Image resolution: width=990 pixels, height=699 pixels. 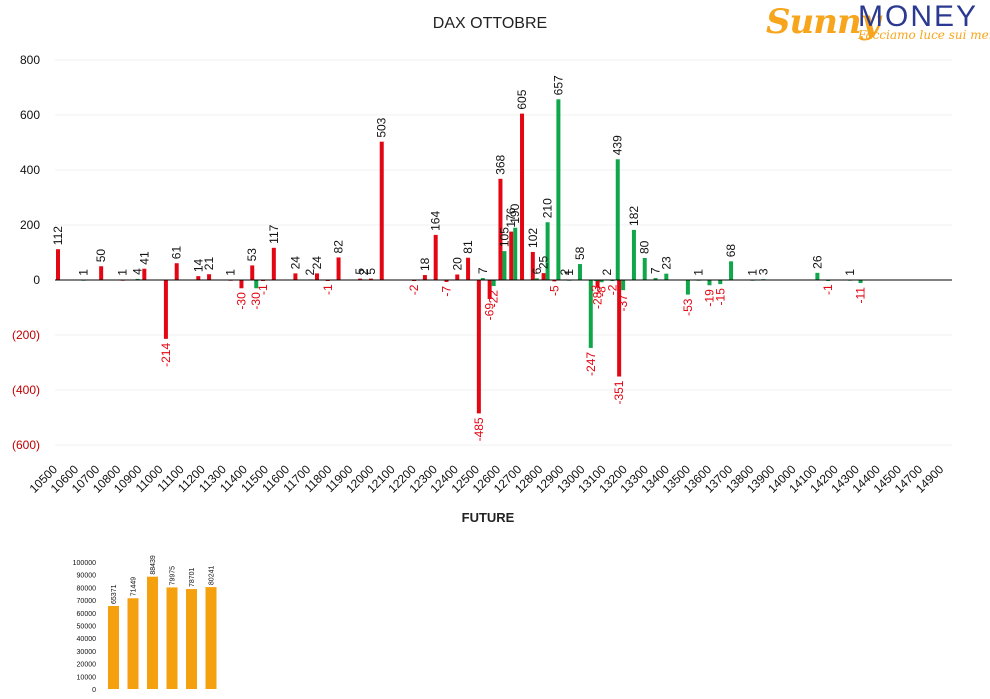 I want to click on logo-word-money: MONEY, so click(x=918, y=16).